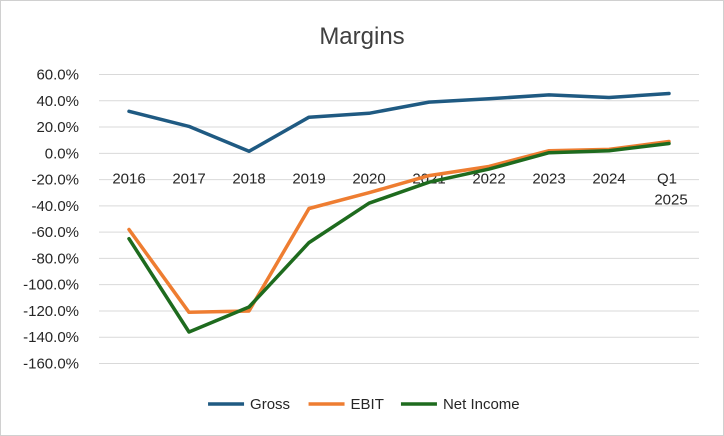 The height and width of the screenshot is (436, 724). Describe the element at coordinates (57, 75) in the screenshot. I see `y-tick-label: 60.0%` at that location.